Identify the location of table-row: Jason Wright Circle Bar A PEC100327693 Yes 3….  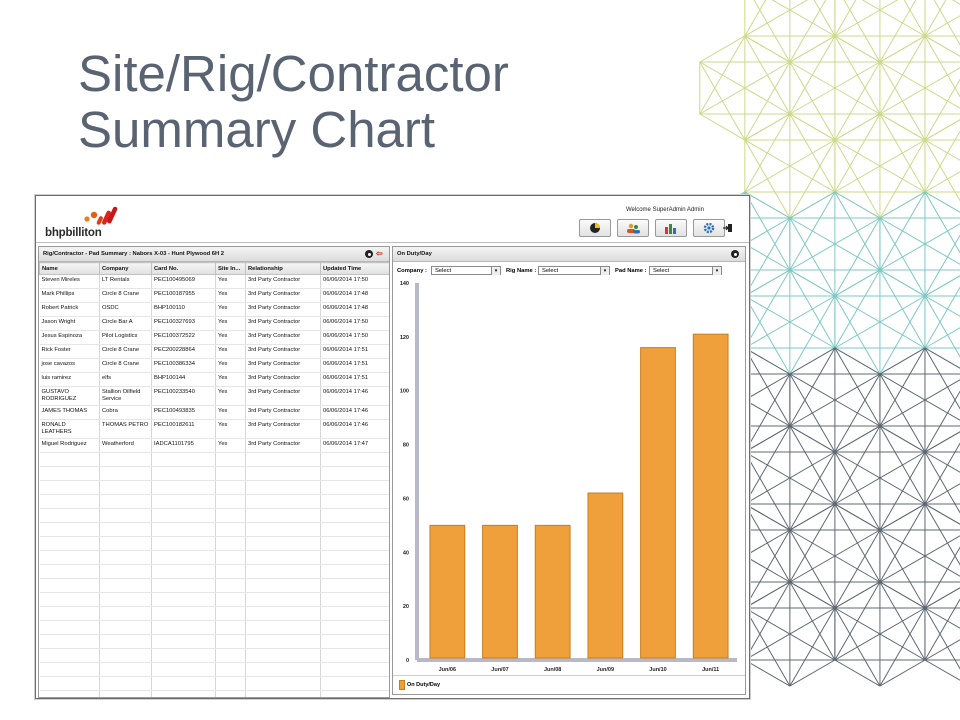
(214, 323).